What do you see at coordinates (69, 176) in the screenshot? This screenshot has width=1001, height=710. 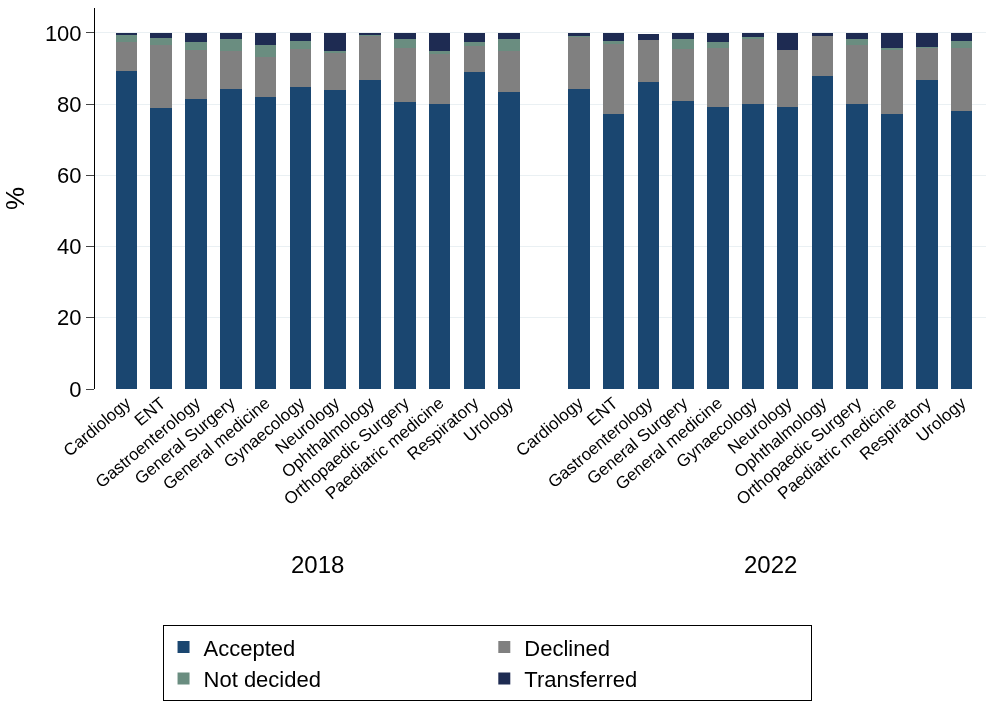 I see `y-tick-label: 60` at bounding box center [69, 176].